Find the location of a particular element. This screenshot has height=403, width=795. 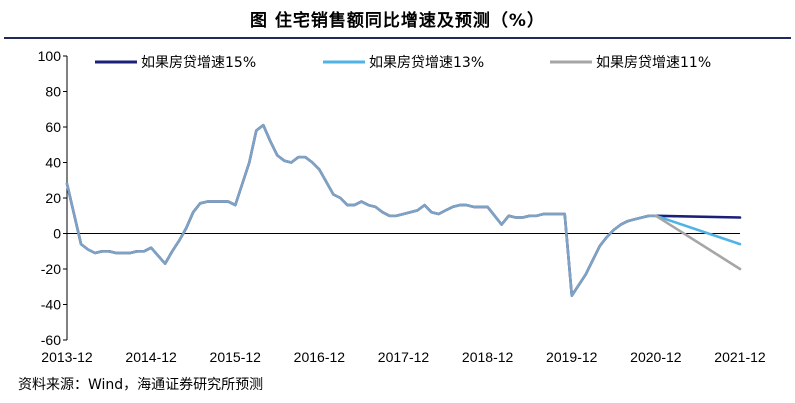

y-tick-label: -60 is located at coordinates (51, 340).